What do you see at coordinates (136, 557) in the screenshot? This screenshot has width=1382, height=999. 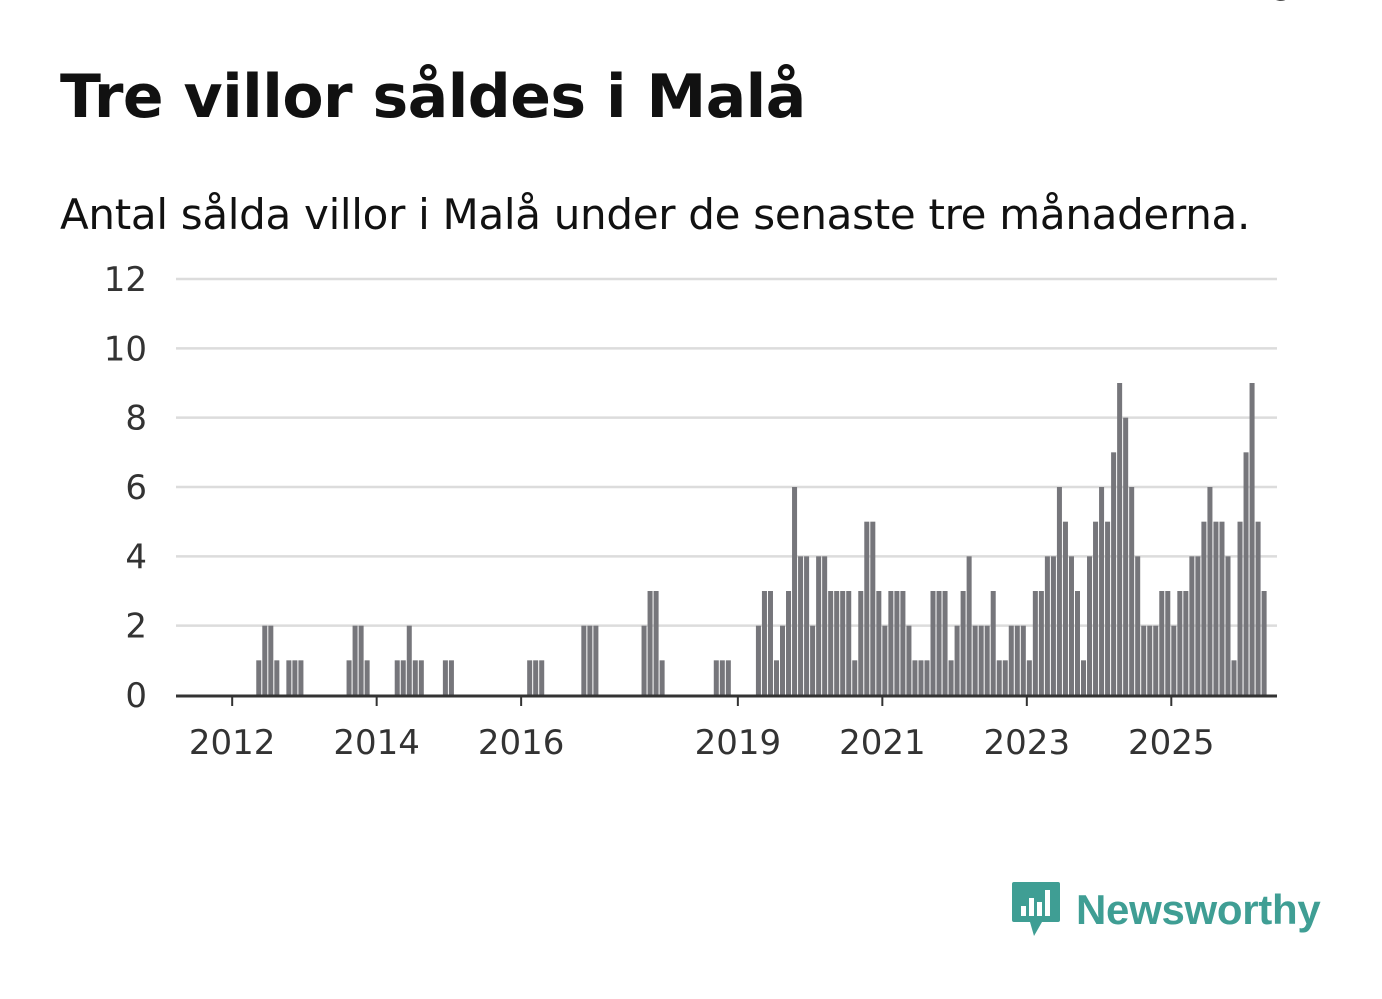 I see `y-tick-label: 4` at bounding box center [136, 557].